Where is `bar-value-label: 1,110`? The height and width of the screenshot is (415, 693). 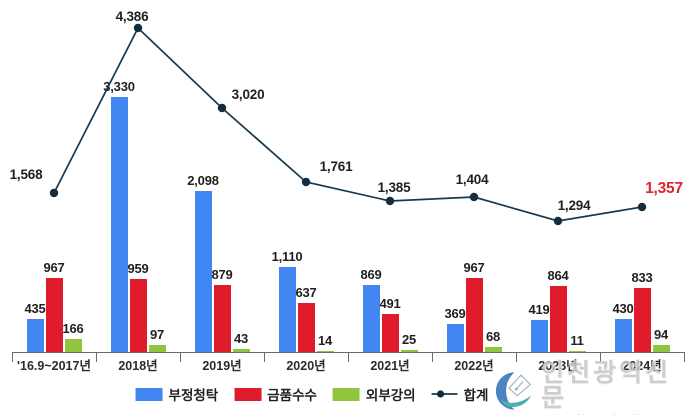
bar-value-label: 1,110 is located at coordinates (287, 256).